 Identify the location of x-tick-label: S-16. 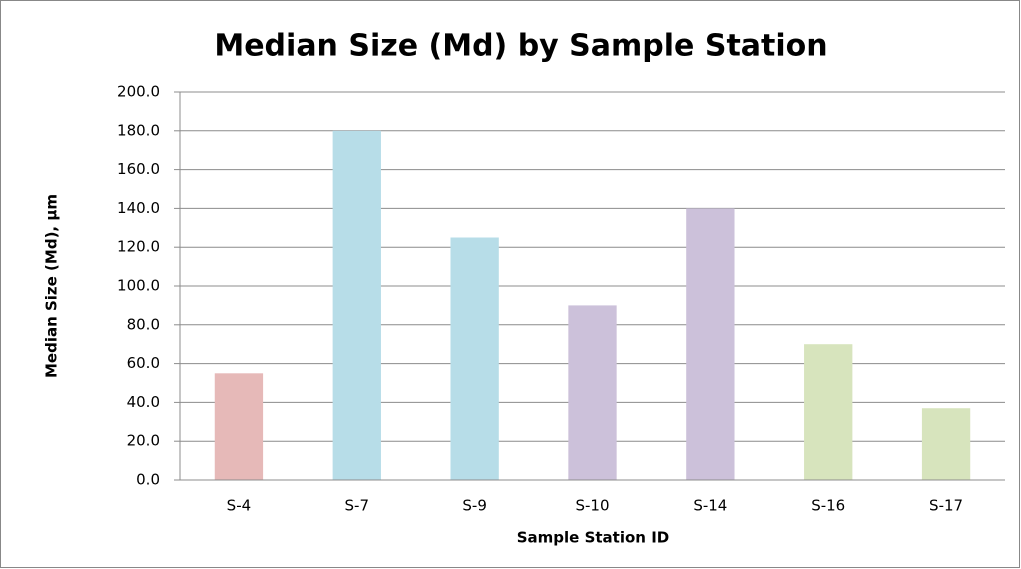
(828, 506).